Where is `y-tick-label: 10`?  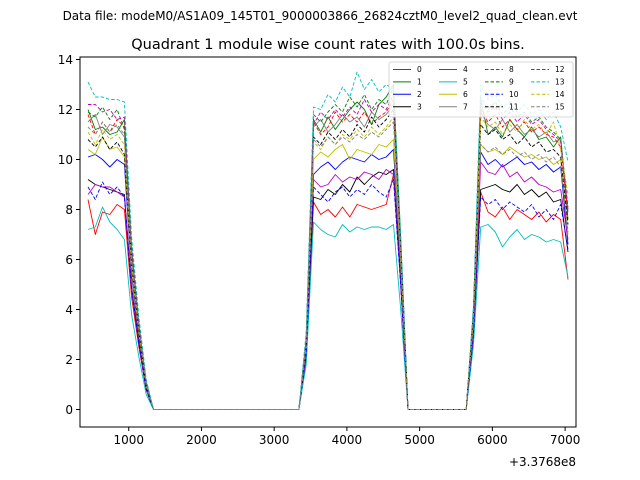
y-tick-label: 10 is located at coordinates (65, 160).